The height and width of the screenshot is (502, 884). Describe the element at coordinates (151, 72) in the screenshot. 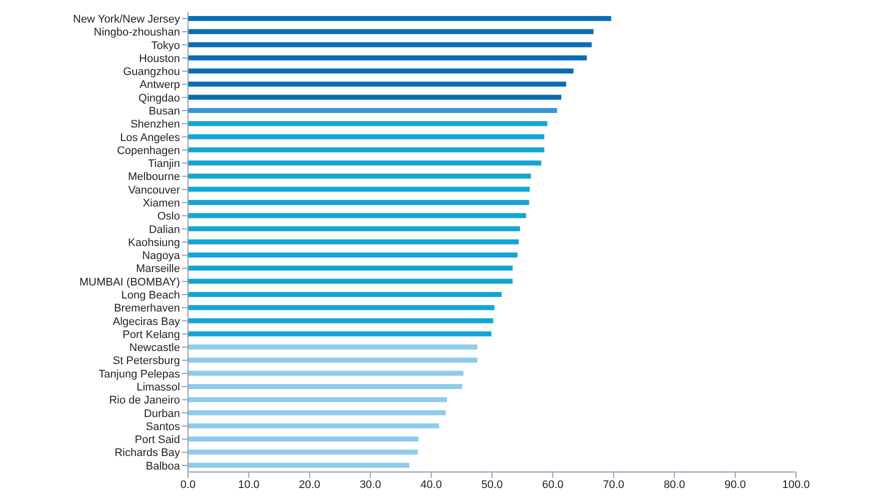

I see `y-tick-label: Guangzhou` at that location.